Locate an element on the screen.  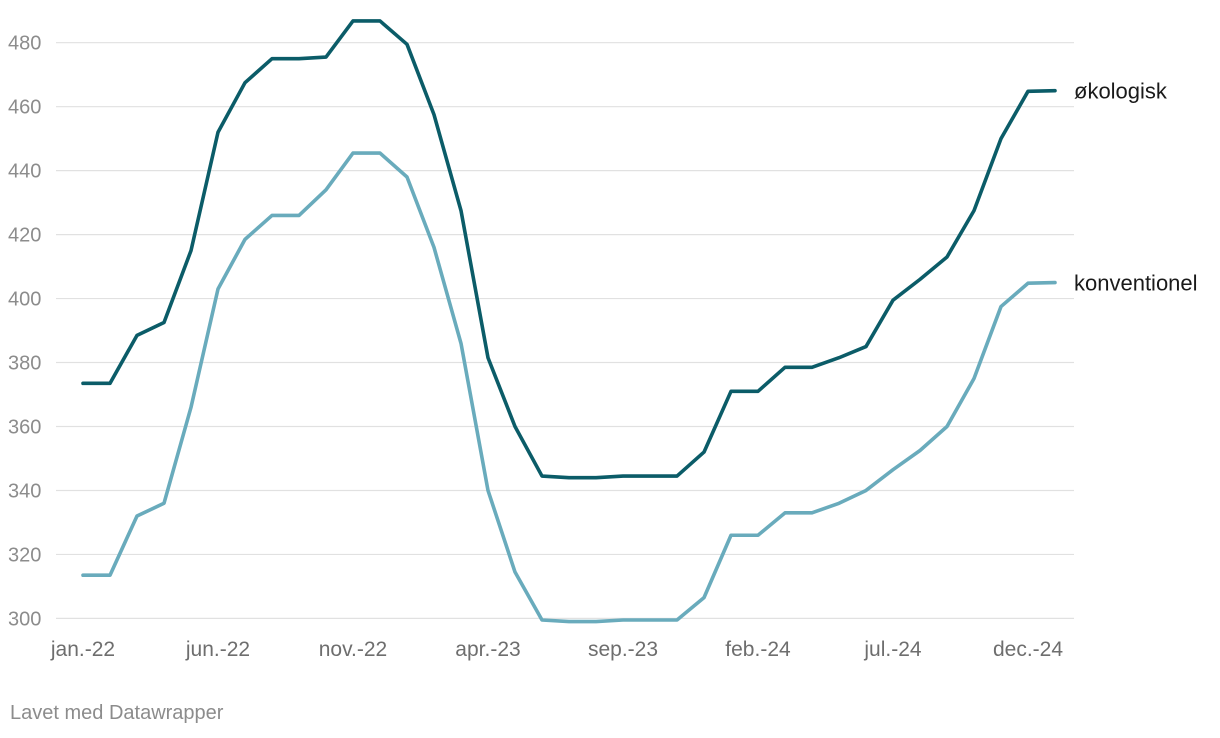
x-tick-label: nov.-22 is located at coordinates (353, 649).